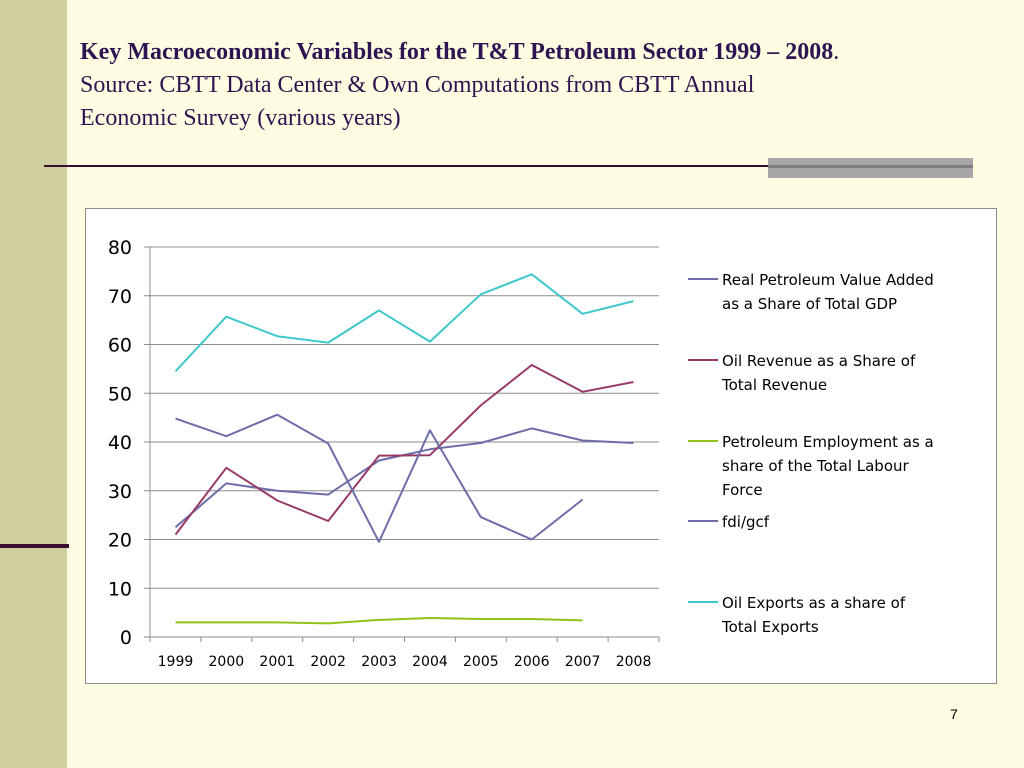 The height and width of the screenshot is (768, 1024). Describe the element at coordinates (120, 589) in the screenshot. I see `y-tick-label: 10` at that location.